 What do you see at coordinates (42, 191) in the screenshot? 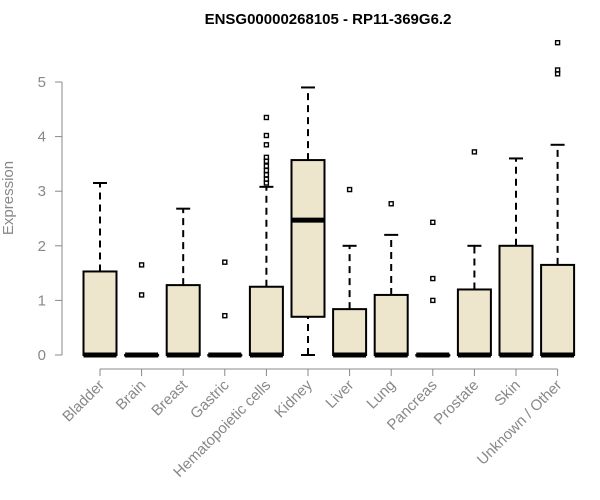
I see `y-tick-label: 3` at bounding box center [42, 191].